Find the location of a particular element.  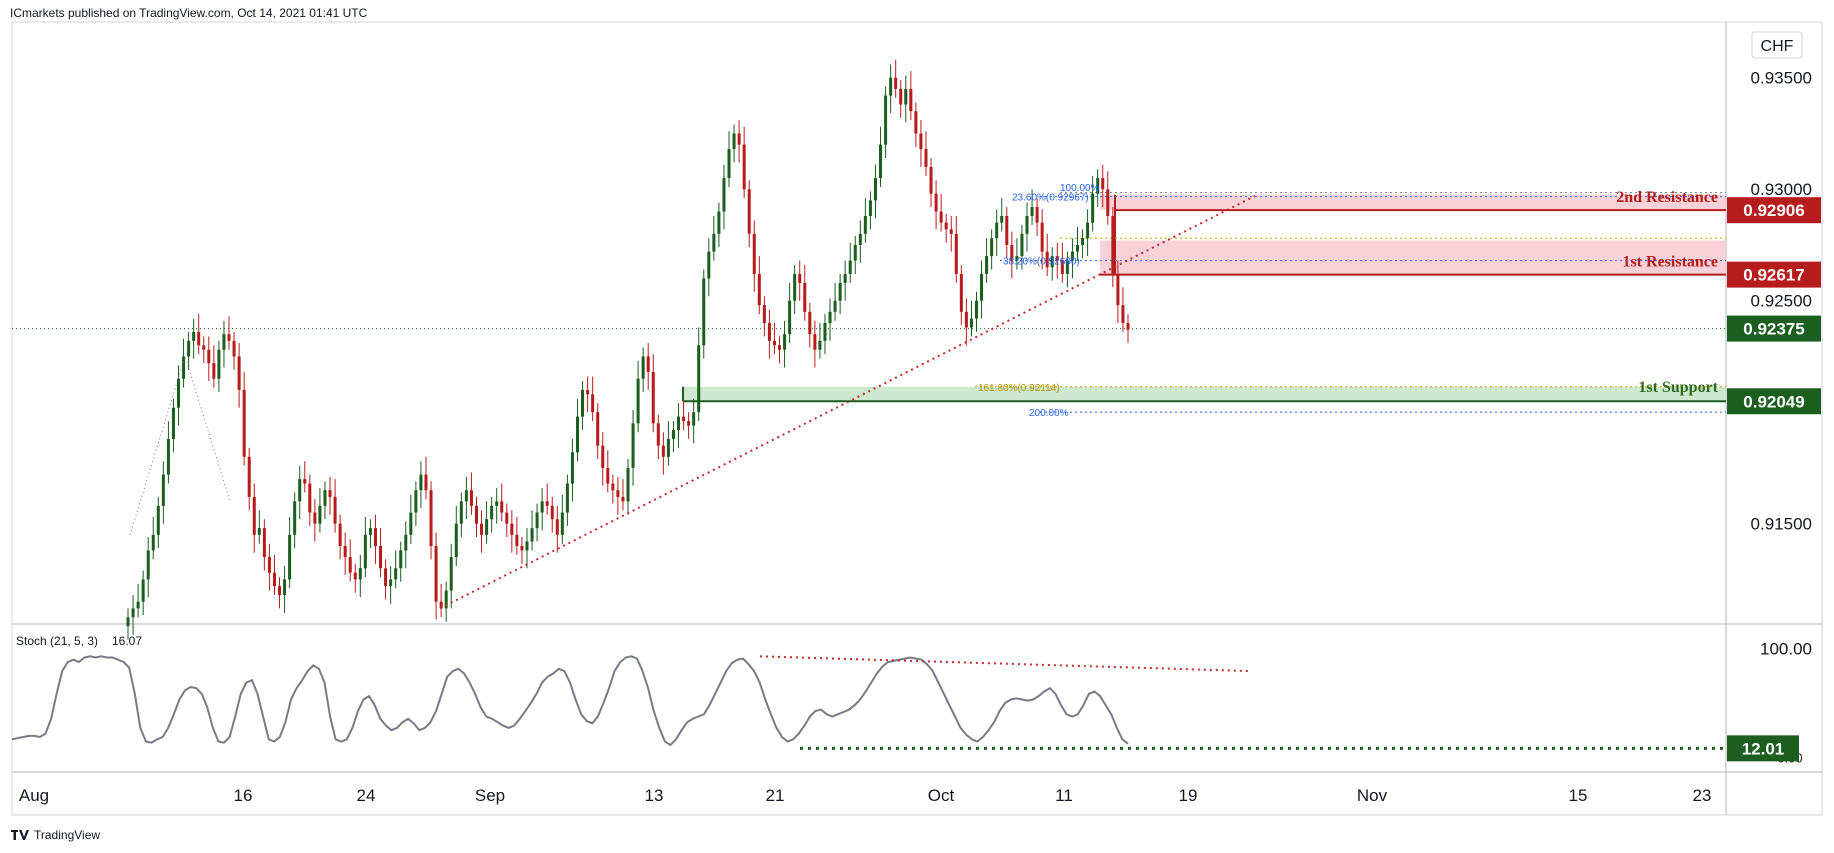

resistance-1-zone is located at coordinates (1413, 257).